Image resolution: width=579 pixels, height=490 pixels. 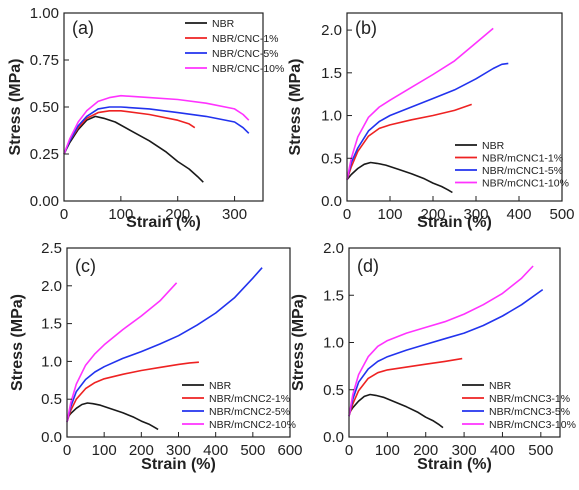 I want to click on legend-entry: NBR/CNC-10%, so click(x=248, y=69).